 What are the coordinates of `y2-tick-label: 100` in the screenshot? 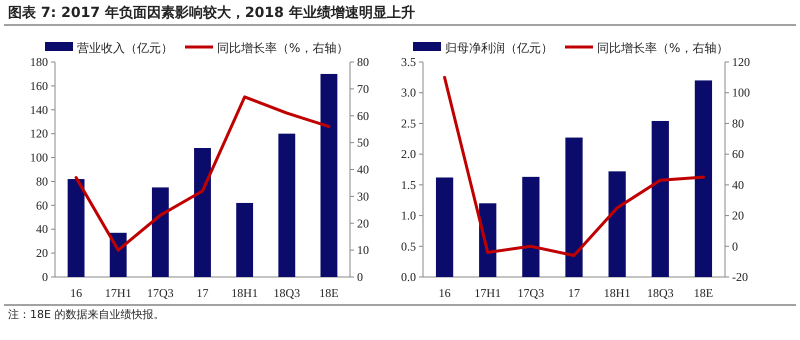 It's located at (741, 93).